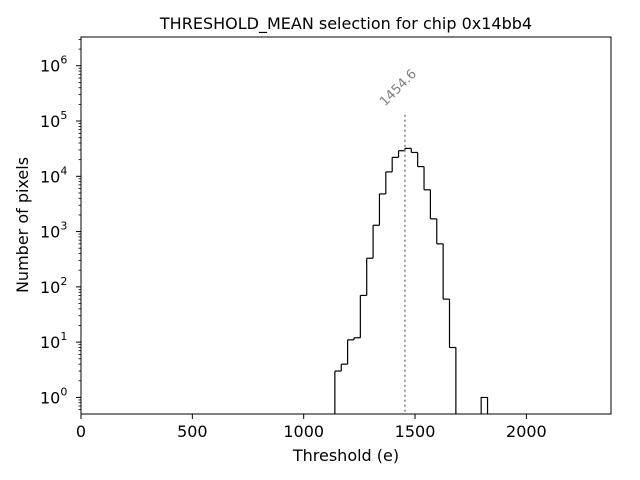 The height and width of the screenshot is (480, 640). I want to click on histogram-bars, so click(411, 280).